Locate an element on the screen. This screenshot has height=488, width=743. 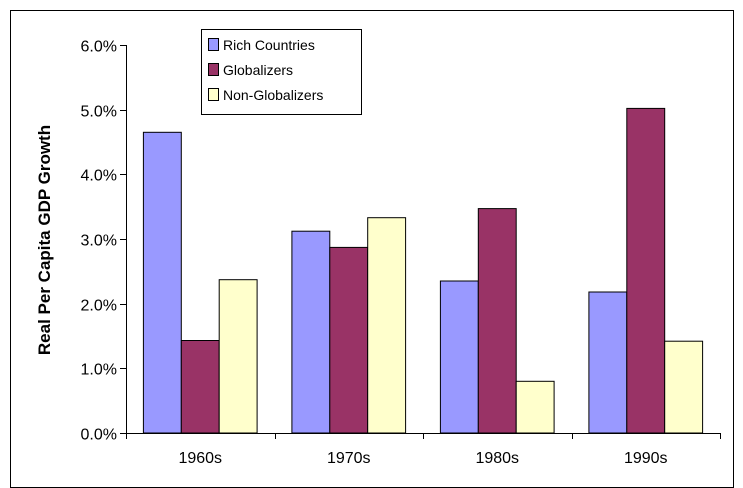
x-tick-label: 1980s is located at coordinates (497, 458).